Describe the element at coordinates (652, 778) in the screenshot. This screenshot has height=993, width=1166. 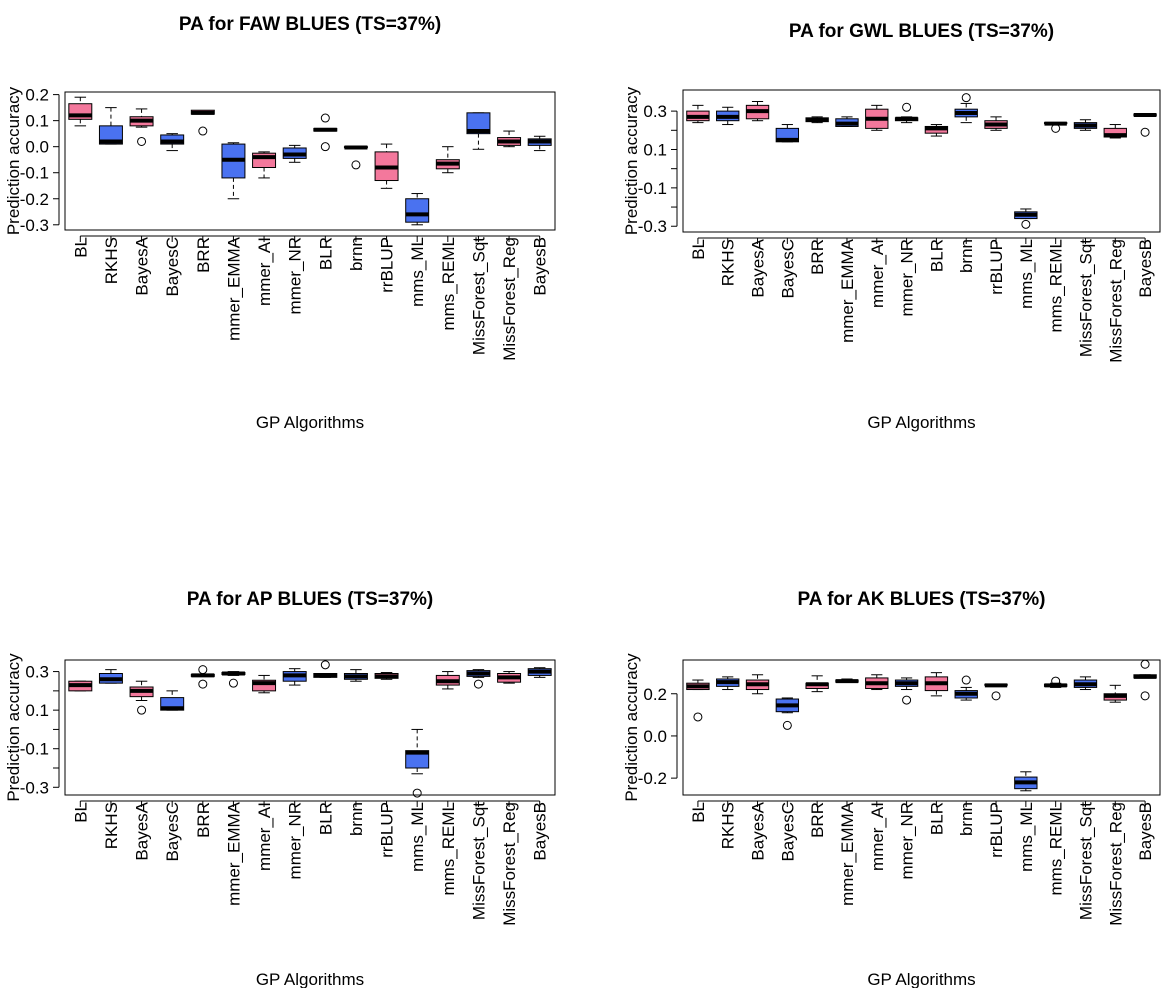
I see `y-tick-label: -0.2` at that location.